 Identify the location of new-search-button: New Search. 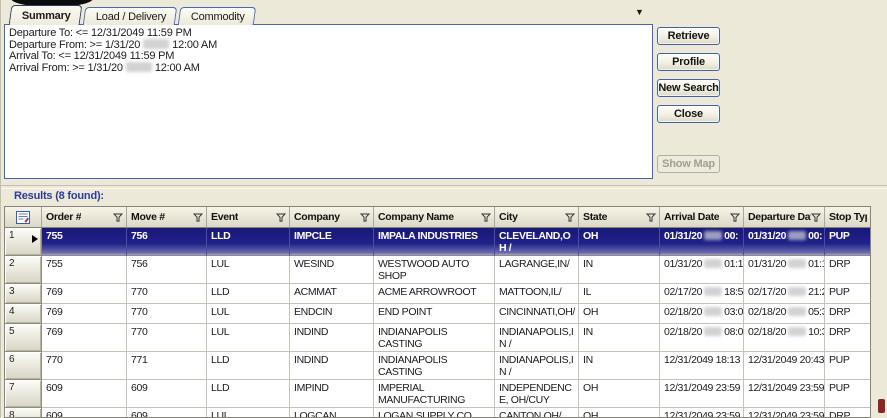
(688, 88).